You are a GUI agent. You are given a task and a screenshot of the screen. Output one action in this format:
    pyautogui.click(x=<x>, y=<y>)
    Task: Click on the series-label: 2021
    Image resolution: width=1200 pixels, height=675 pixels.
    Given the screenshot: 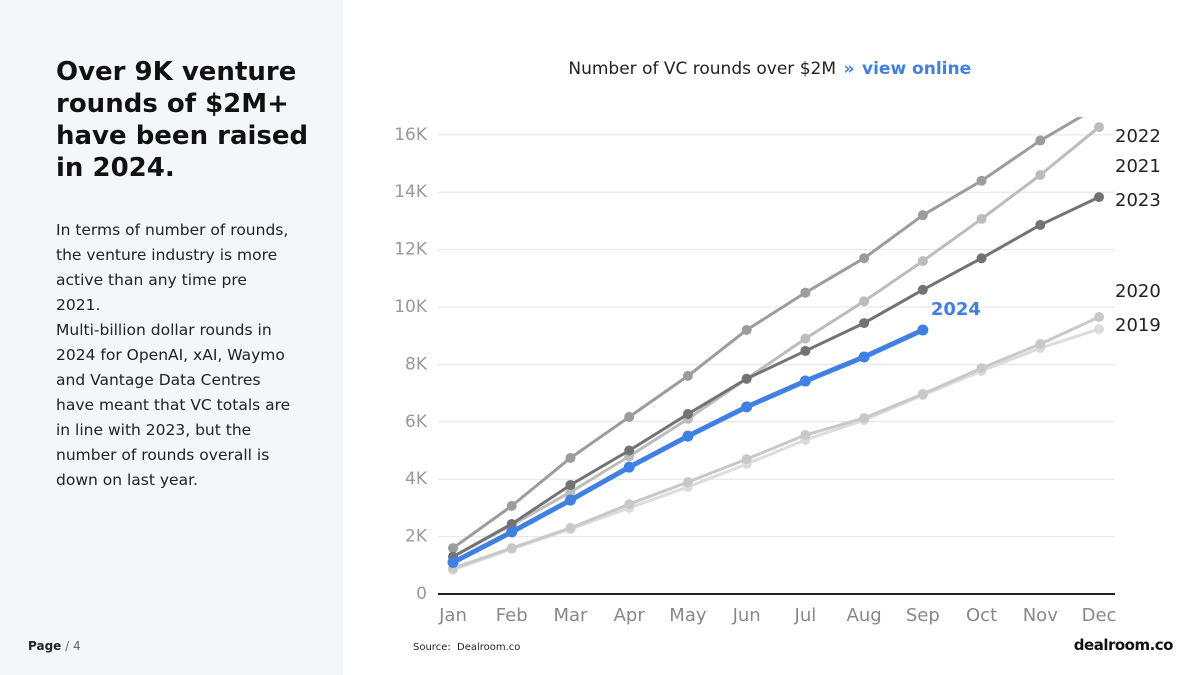 What is the action you would take?
    pyautogui.click(x=1138, y=166)
    